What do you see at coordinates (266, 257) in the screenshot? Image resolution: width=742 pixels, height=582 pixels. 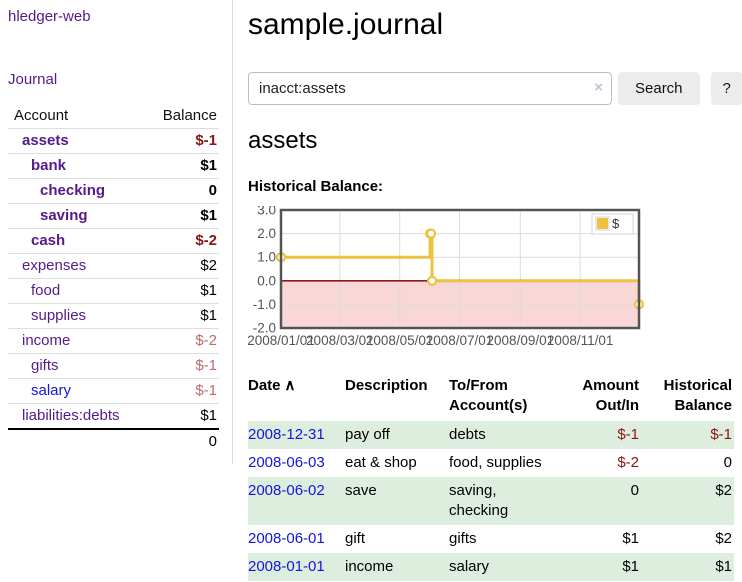 I see `y-tick-label: 1.0` at bounding box center [266, 257].